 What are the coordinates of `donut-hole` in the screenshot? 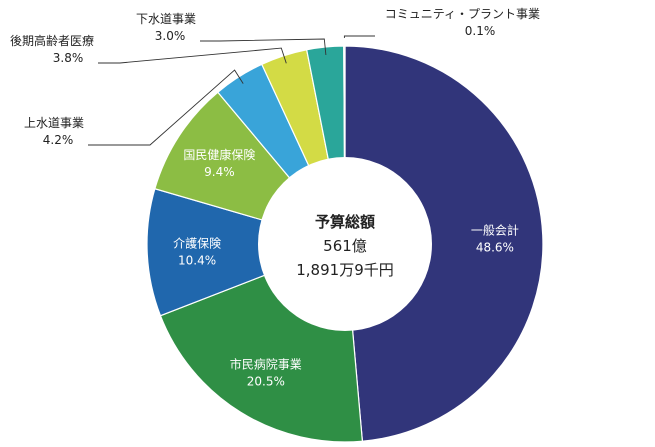 It's located at (345, 244).